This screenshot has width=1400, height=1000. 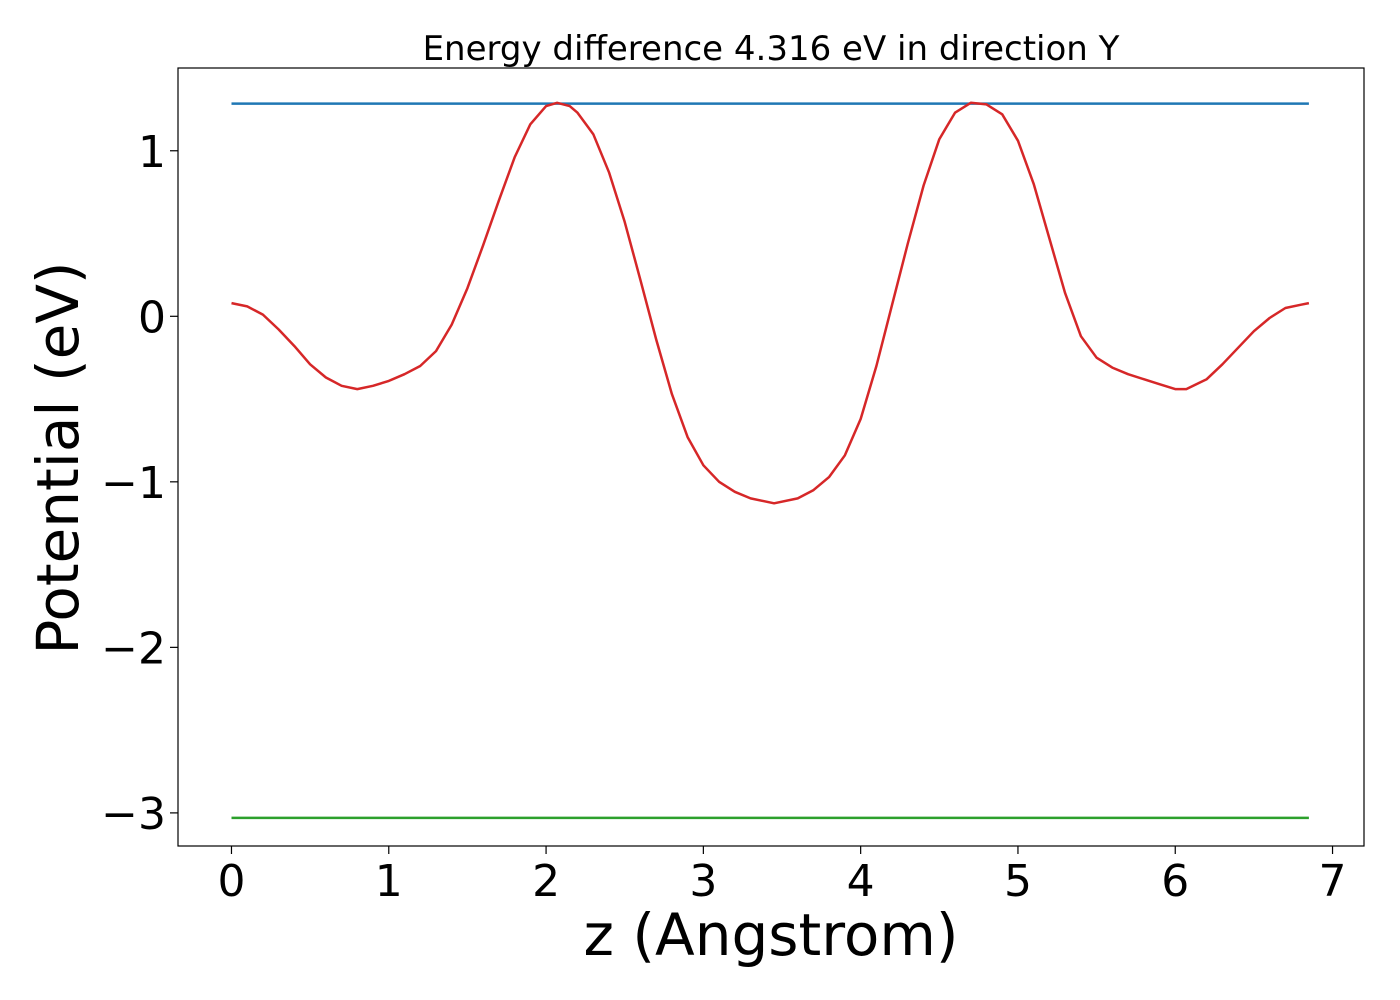 What do you see at coordinates (133, 483) in the screenshot?
I see `y-tick-label: −1` at bounding box center [133, 483].